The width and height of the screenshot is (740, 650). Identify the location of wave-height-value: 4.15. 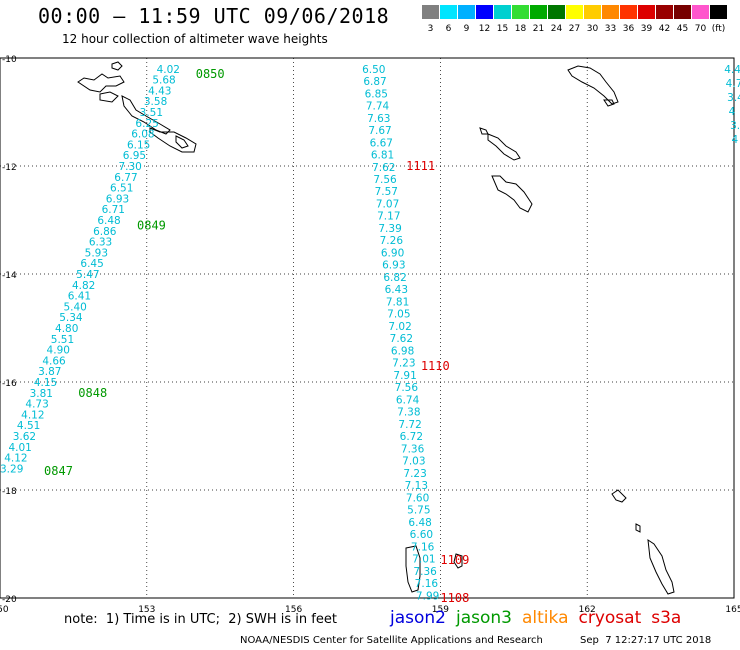
(45, 383).